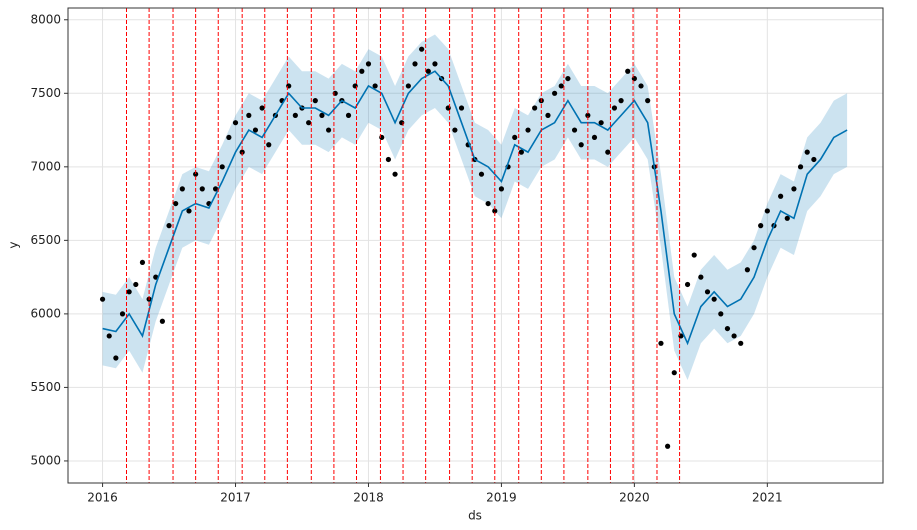 The image size is (917, 530). I want to click on x-axis-label: ds, so click(475, 516).